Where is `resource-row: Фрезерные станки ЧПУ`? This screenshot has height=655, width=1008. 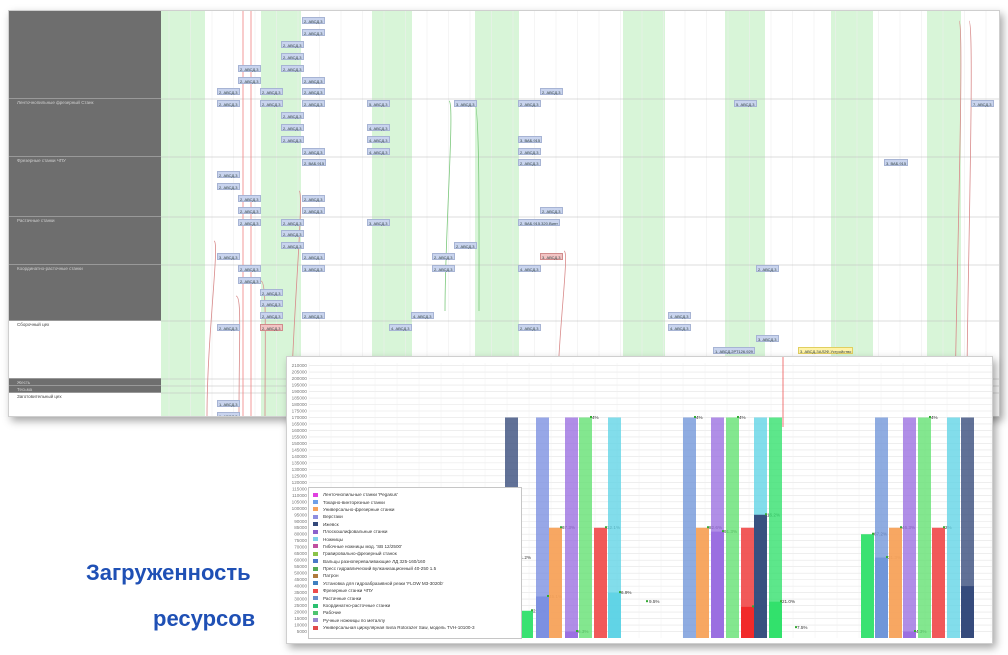 resource-row: Фрезерные станки ЧПУ is located at coordinates (85, 187).